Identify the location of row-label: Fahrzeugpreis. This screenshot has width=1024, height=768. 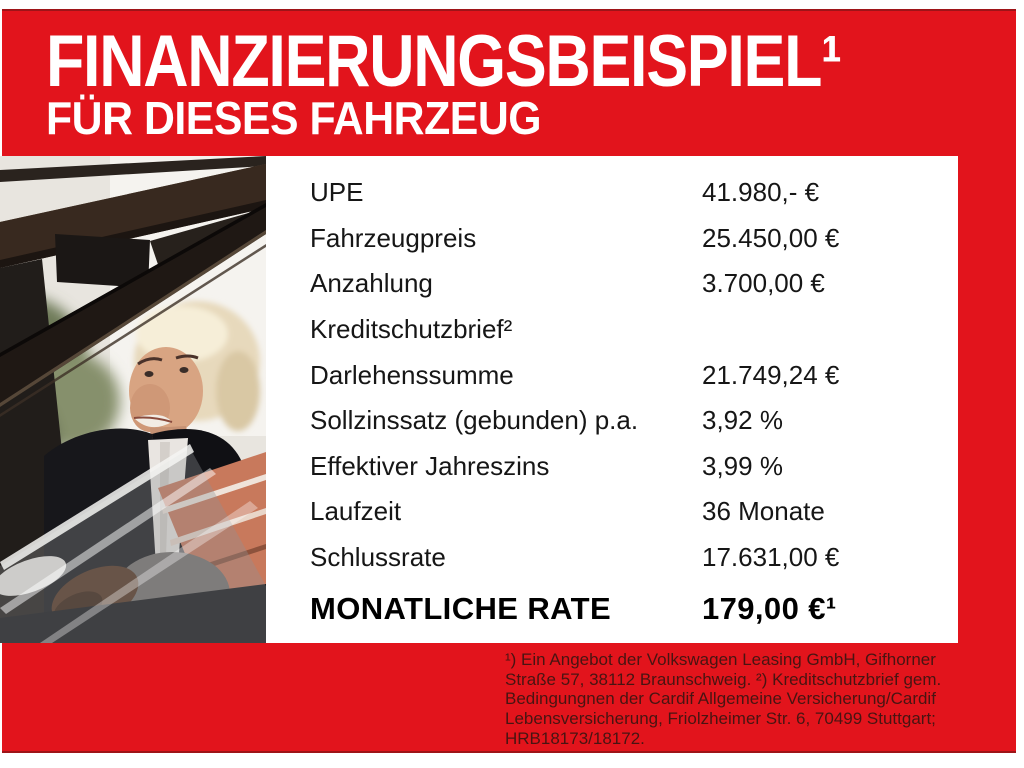
(393, 237).